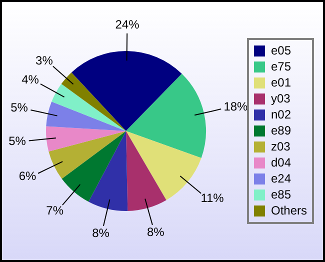 The width and height of the screenshot is (325, 262). Describe the element at coordinates (281, 82) in the screenshot. I see `legend-label: e01` at that location.